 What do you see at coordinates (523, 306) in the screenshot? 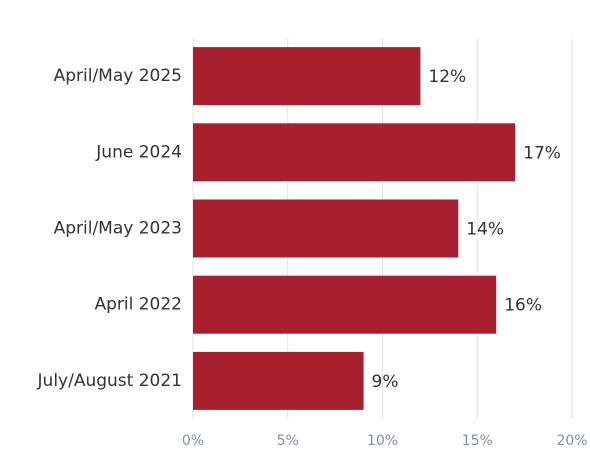
I see `value-label: 16%` at bounding box center [523, 306].